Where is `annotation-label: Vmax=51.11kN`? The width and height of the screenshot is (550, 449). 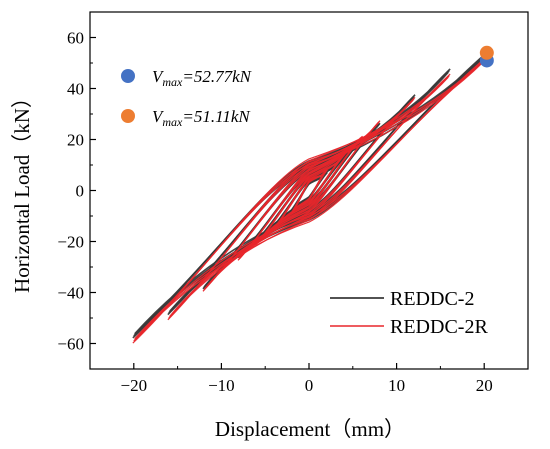 annotation-label: Vmax=51.11kN is located at coordinates (201, 118).